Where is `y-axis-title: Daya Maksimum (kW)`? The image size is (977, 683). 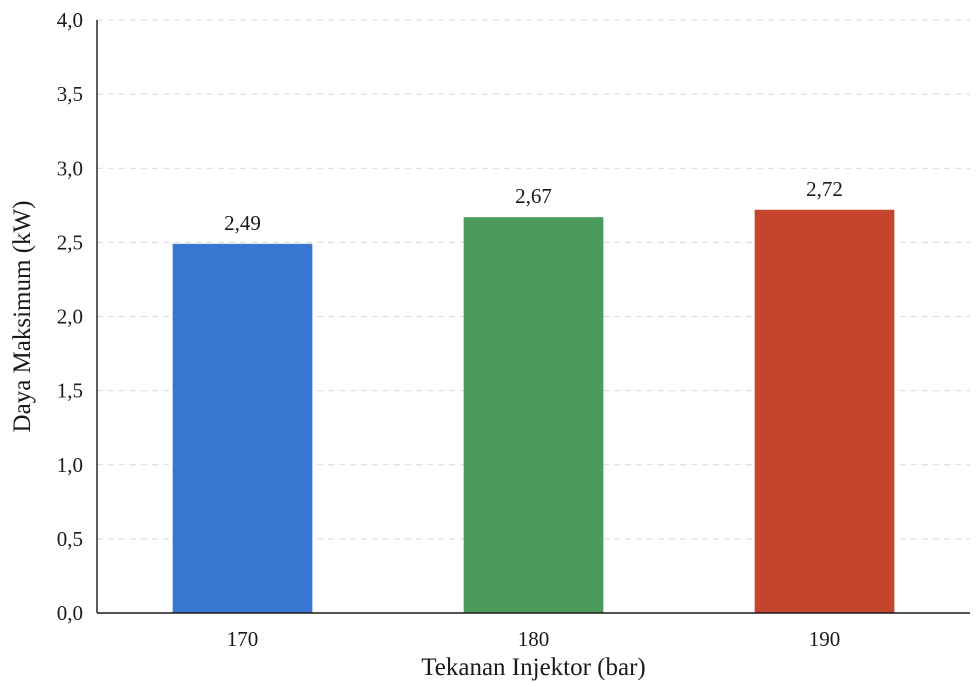 y-axis-title: Daya Maksimum (kW) is located at coordinates (22, 317).